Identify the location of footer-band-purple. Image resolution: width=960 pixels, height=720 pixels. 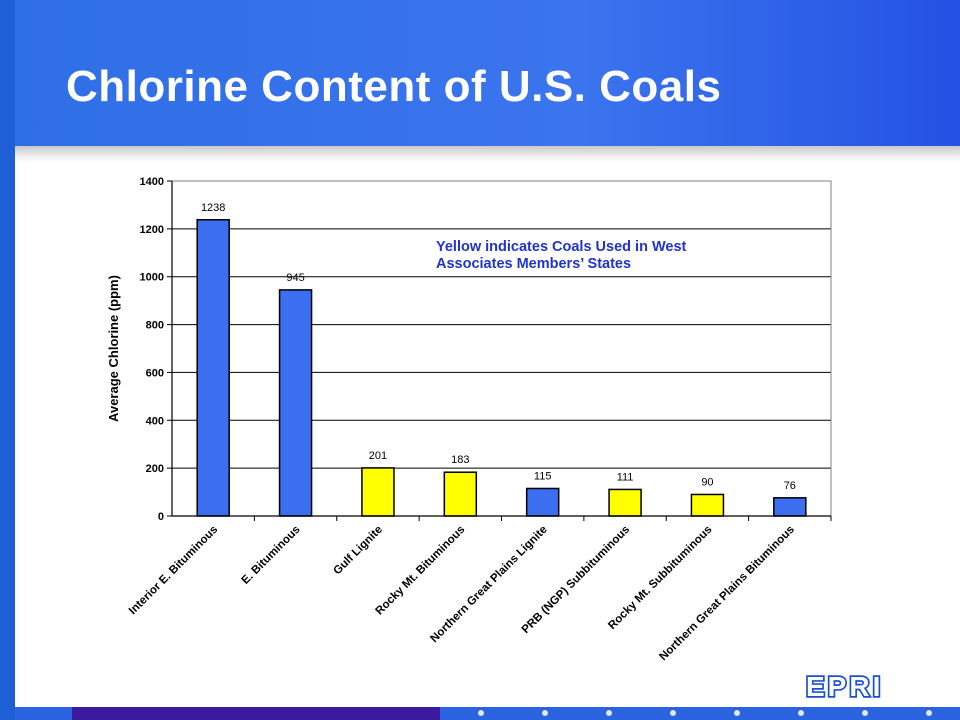
(256, 713).